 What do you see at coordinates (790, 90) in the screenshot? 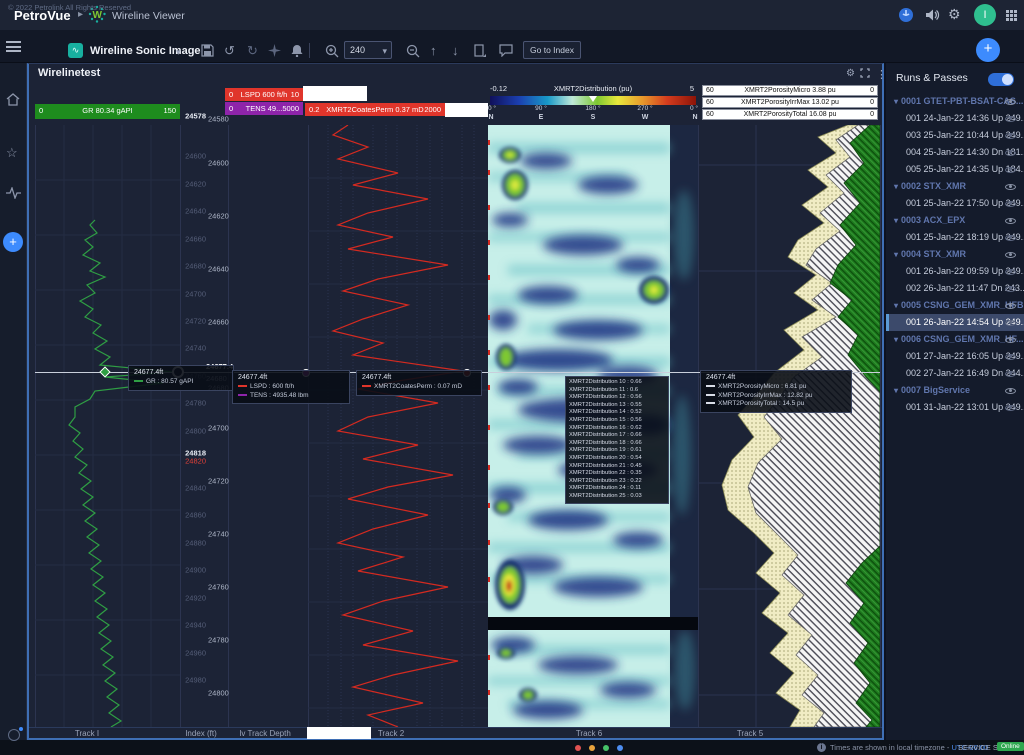
I see `porosity-micro-header: 60 XMRT2PorosityMicro 3.88 pu 0` at bounding box center [790, 90].